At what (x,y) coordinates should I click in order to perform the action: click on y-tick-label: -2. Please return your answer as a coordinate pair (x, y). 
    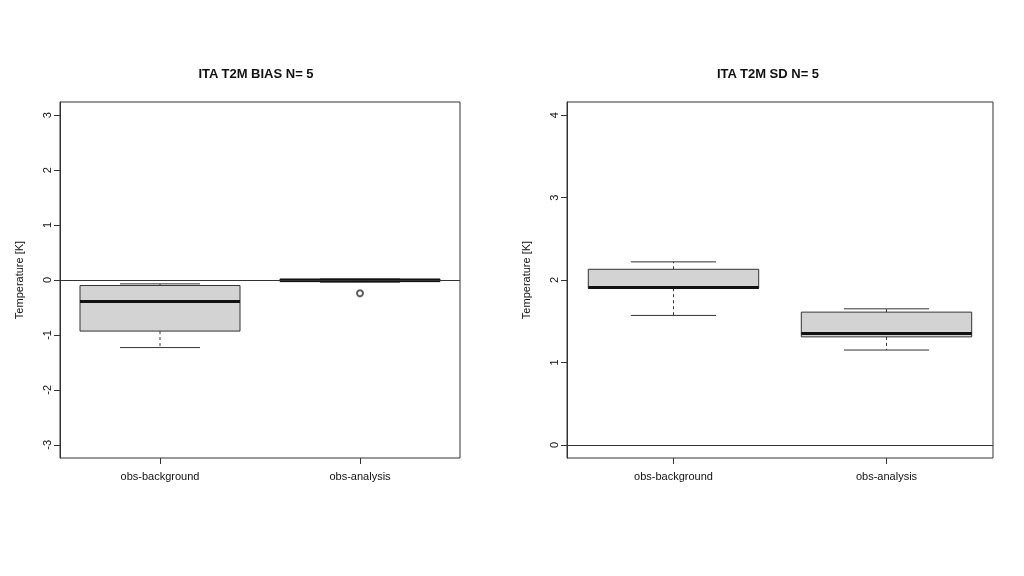
    Looking at the image, I should click on (46, 389).